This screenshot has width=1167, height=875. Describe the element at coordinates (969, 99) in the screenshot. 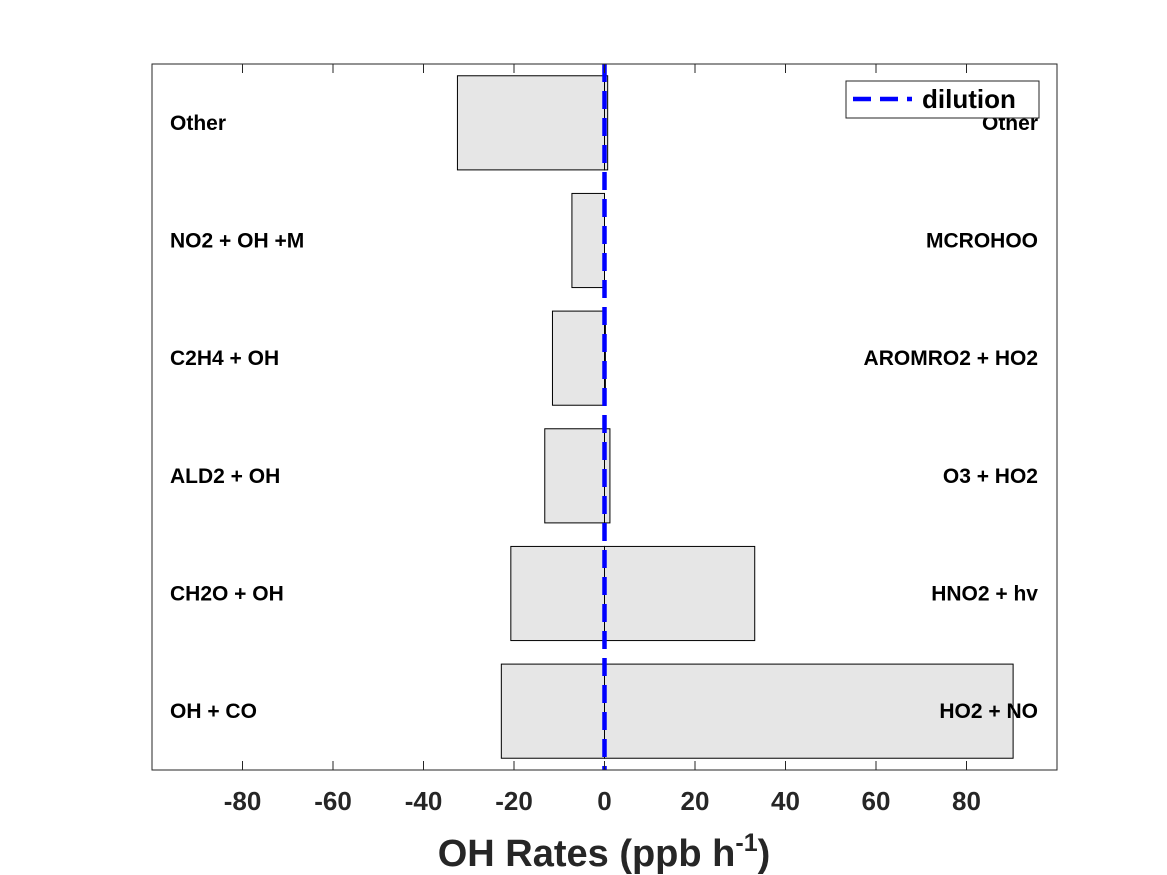

I see `legend-label-dilution: dilution` at that location.